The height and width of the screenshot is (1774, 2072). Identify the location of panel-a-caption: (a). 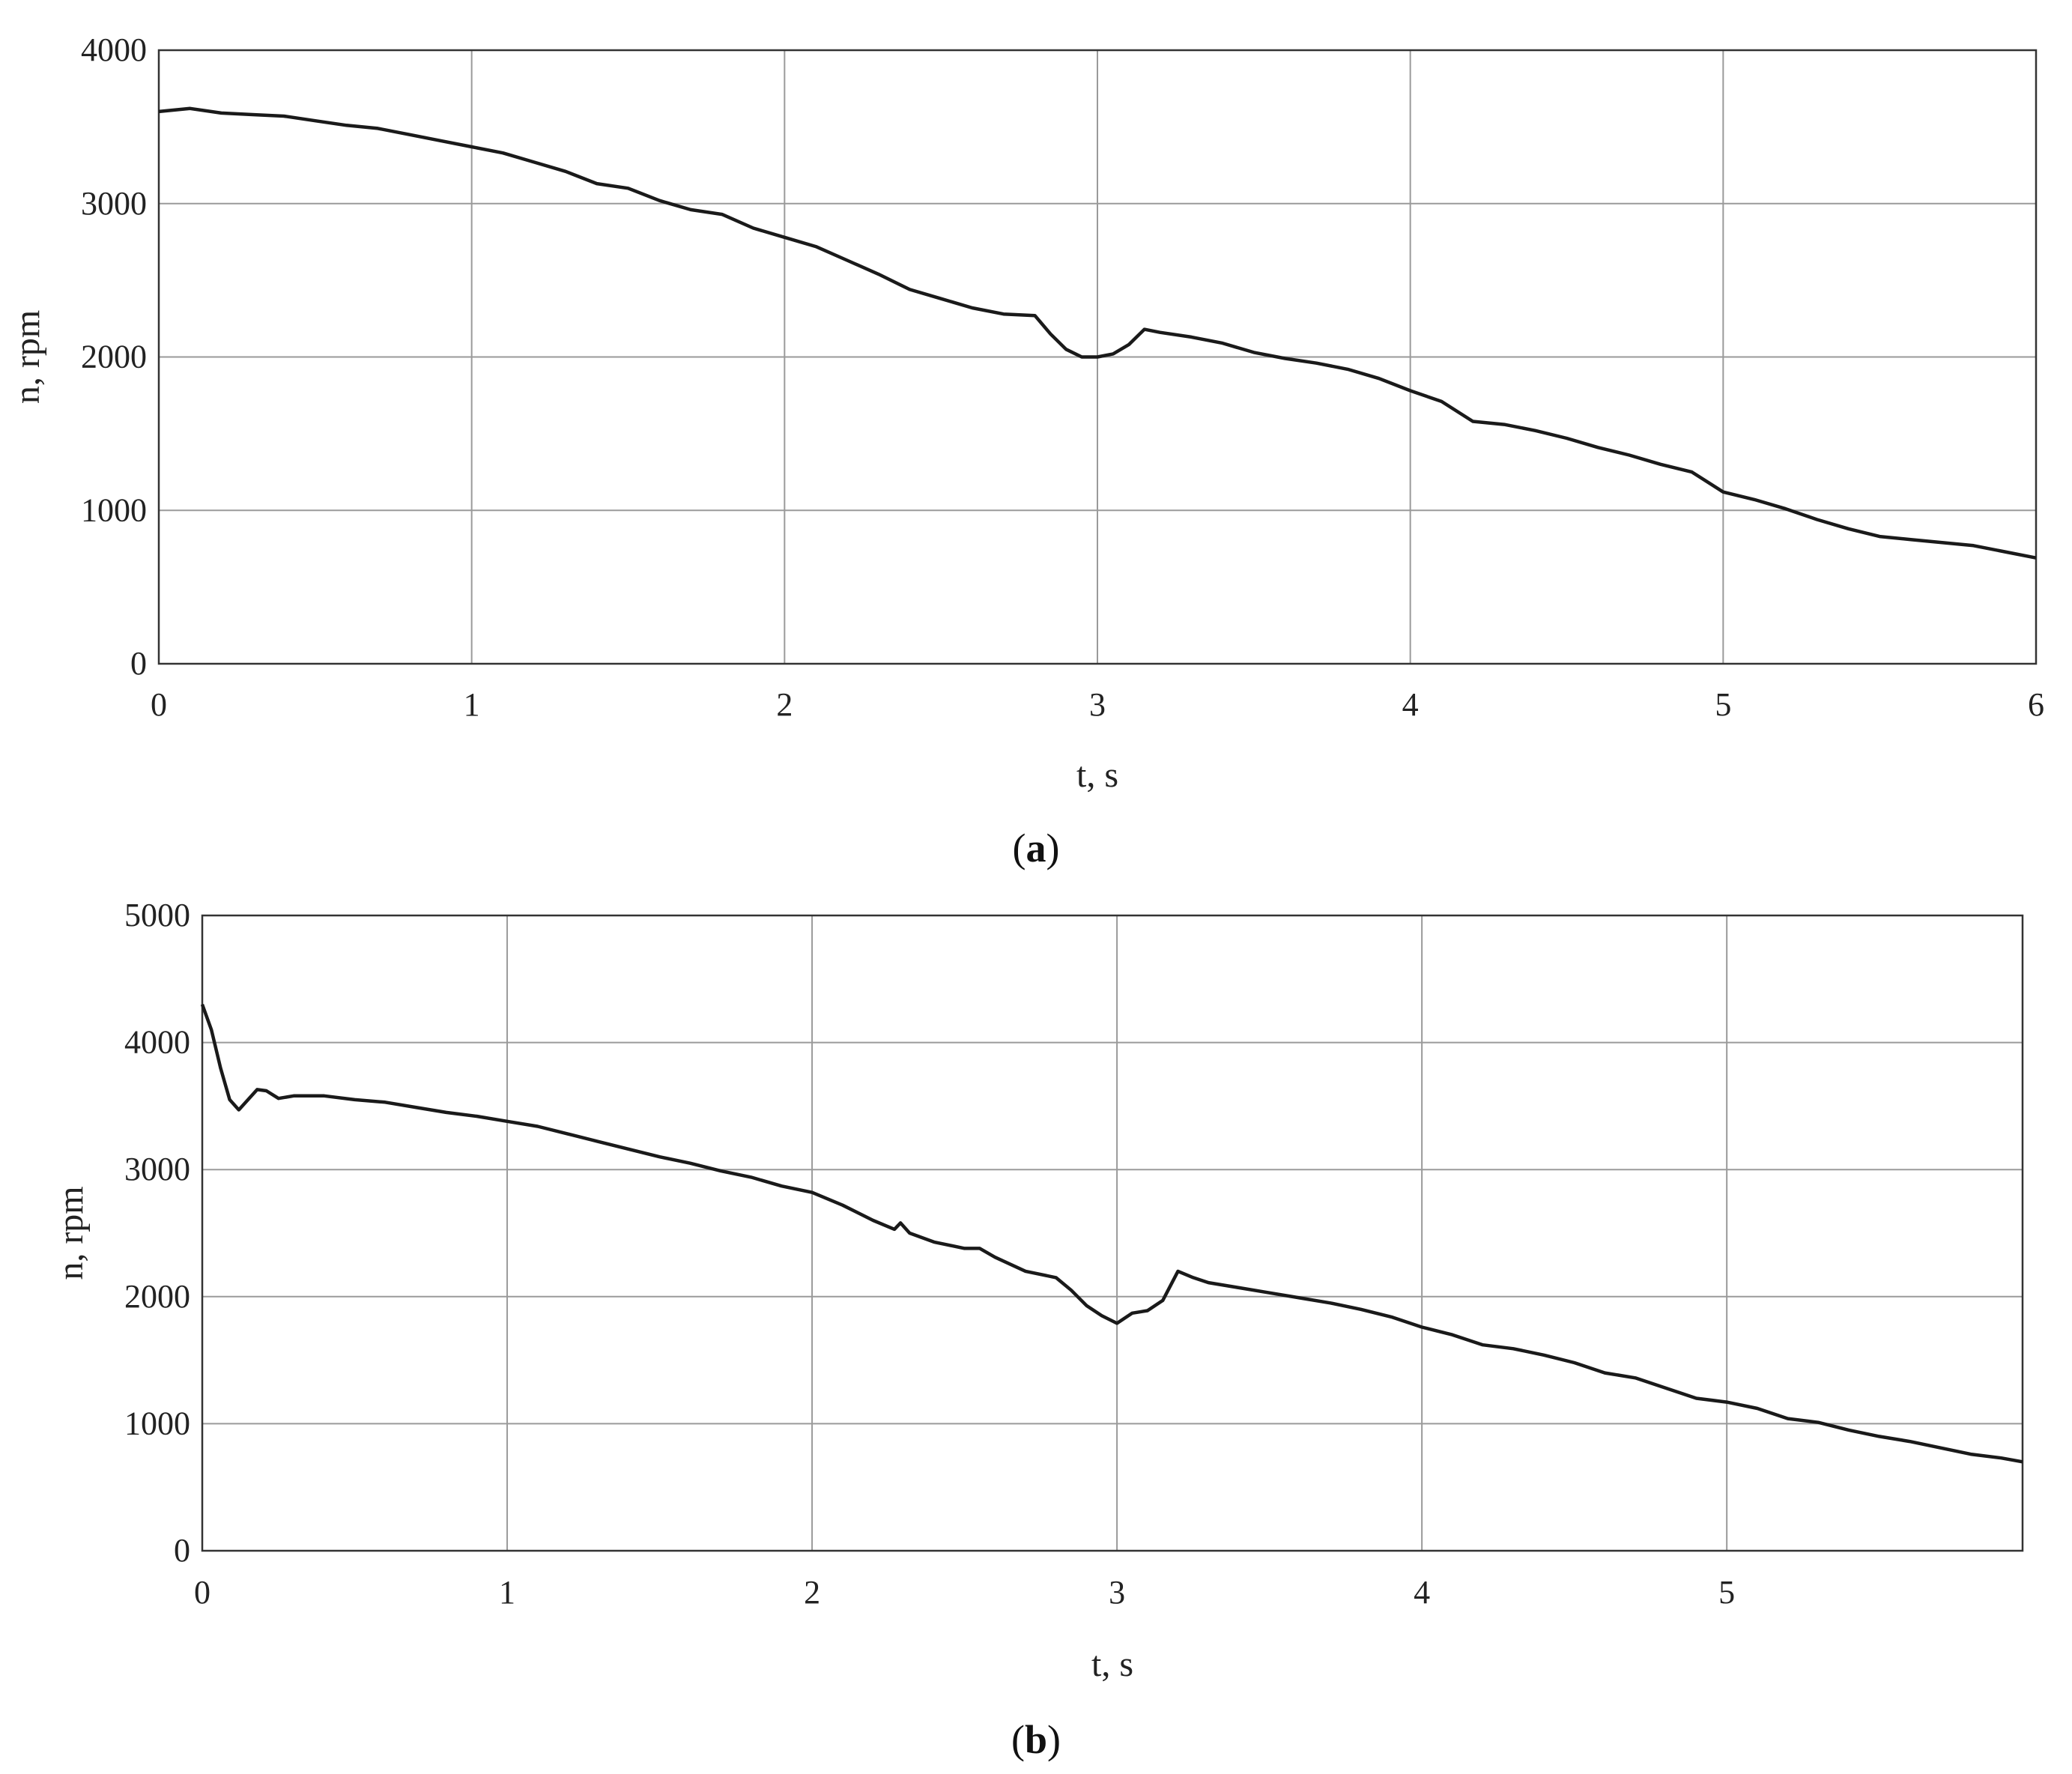
(1037, 848).